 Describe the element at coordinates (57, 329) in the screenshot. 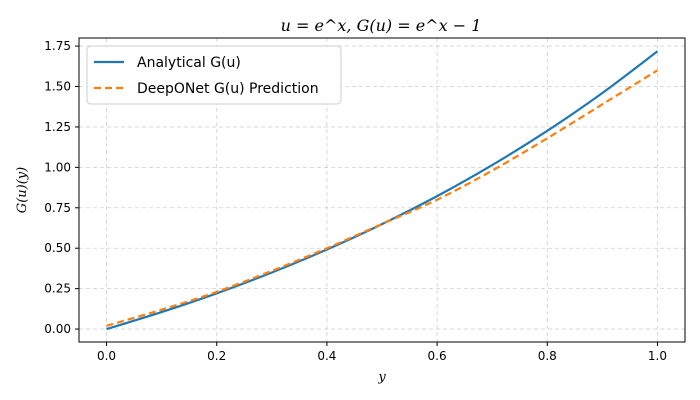

I see `y-tick-label: 0.00` at that location.